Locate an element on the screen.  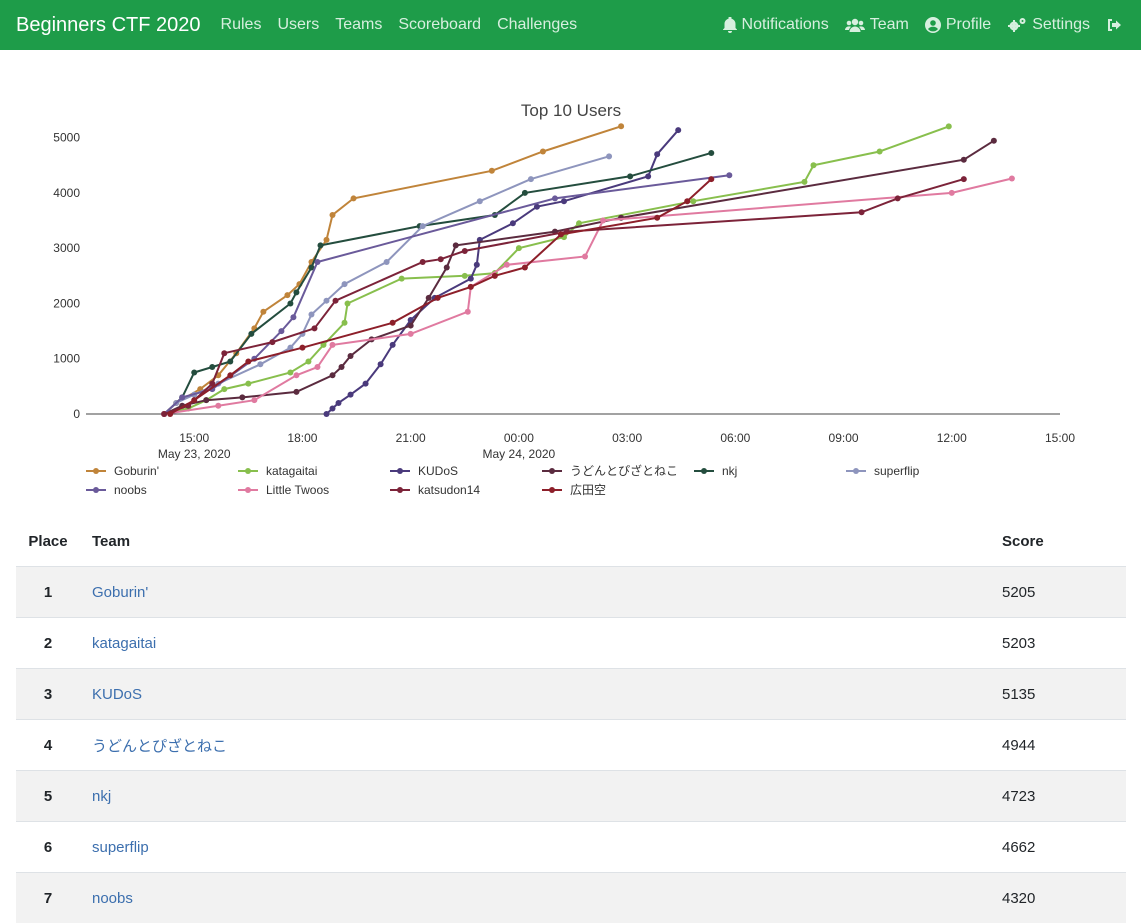
nav-profile-label: Profile is located at coordinates (968, 25).